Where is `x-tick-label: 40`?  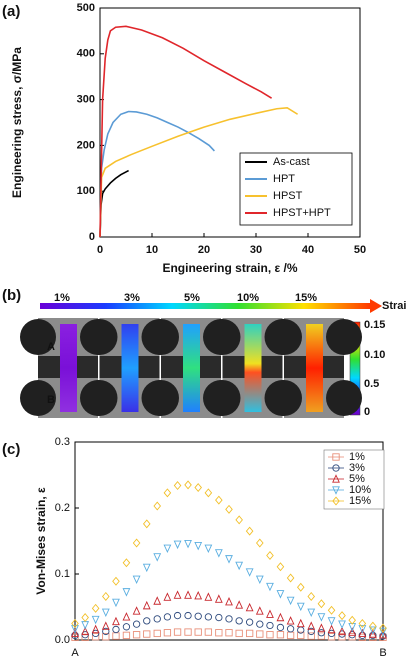
x-tick-label: 40 is located at coordinates (308, 250).